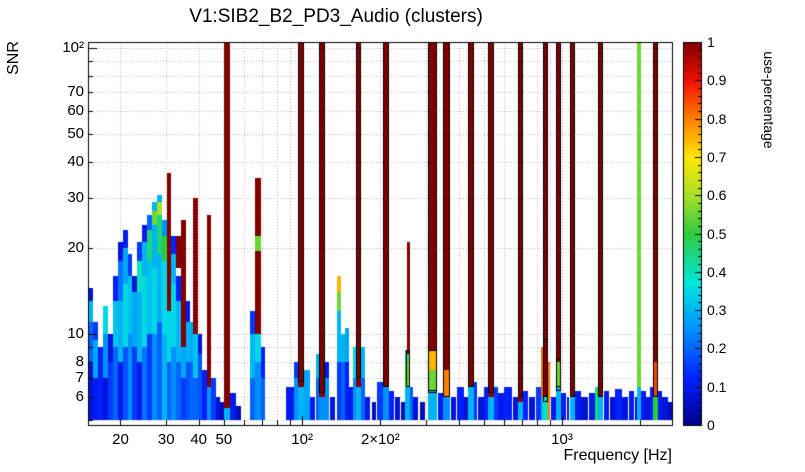  Describe the element at coordinates (199, 439) in the screenshot. I see `x-tick-label: 40` at that location.